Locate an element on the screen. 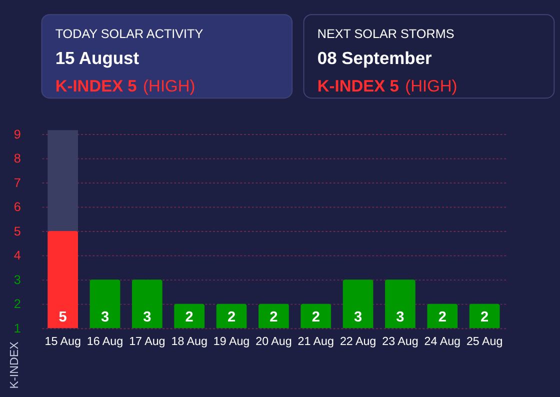 The image size is (560, 397). y-tick-label: 2 is located at coordinates (17, 304).